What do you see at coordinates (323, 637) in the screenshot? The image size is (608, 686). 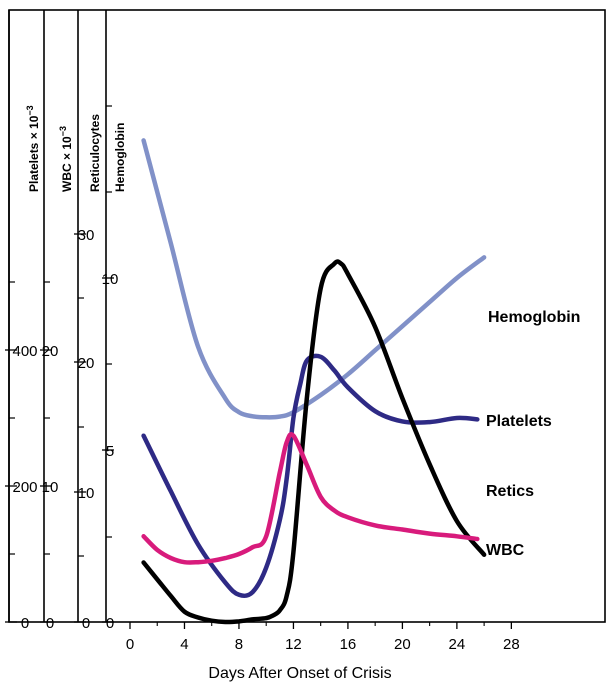 I see `x-axis: 0 4 8 12 16 20 24 28` at bounding box center [323, 637].